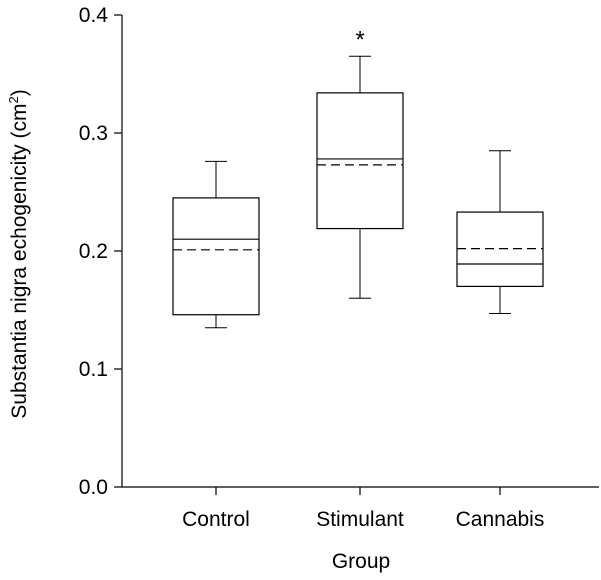 This screenshot has width=601, height=580. I want to click on y-axis-title: Substantia nigra echogenicity (cm2), so click(18, 253).